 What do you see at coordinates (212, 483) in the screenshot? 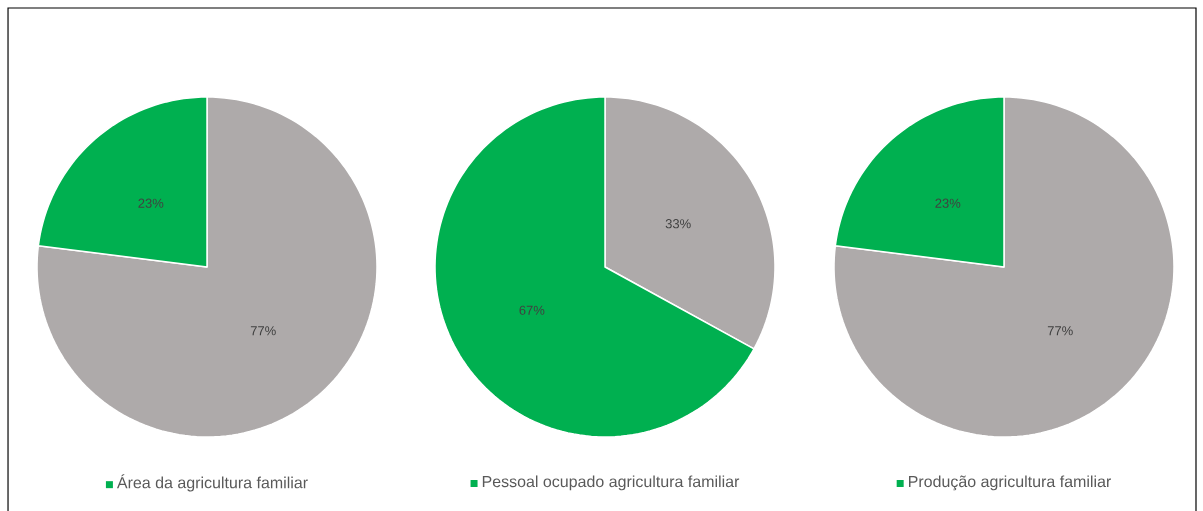
I see `legend-label: Área da agricultura familiar` at bounding box center [212, 483].